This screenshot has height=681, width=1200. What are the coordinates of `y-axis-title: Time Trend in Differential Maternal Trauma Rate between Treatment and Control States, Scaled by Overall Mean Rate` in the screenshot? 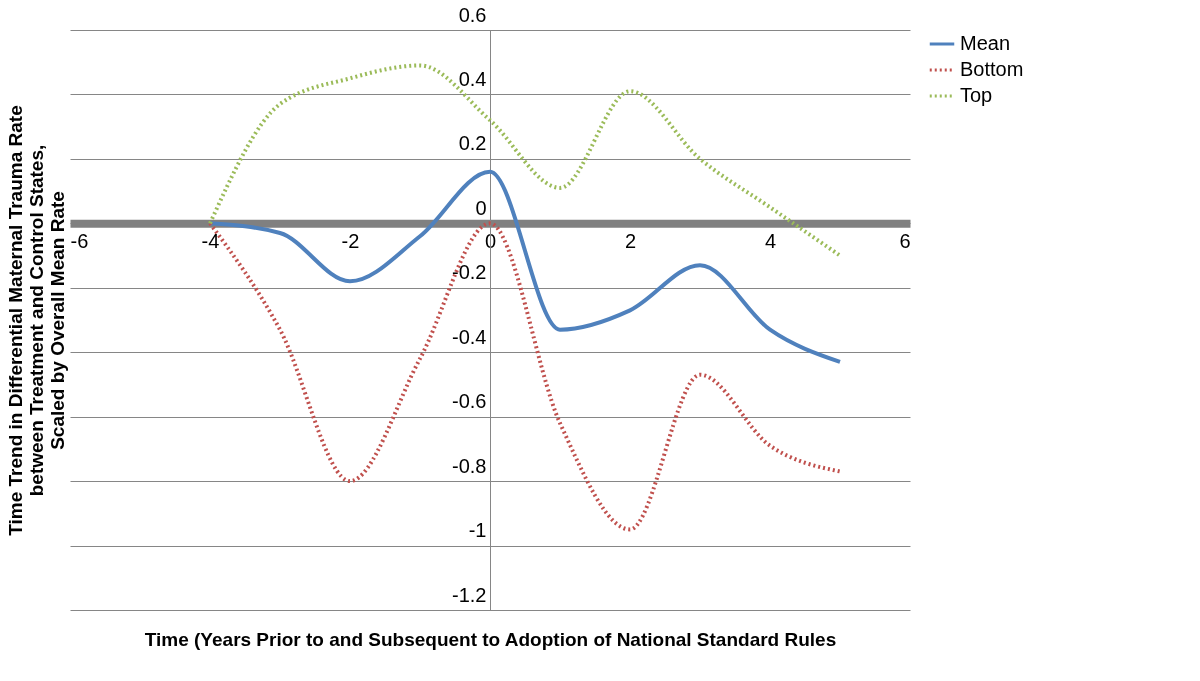 It's located at (36, 320).